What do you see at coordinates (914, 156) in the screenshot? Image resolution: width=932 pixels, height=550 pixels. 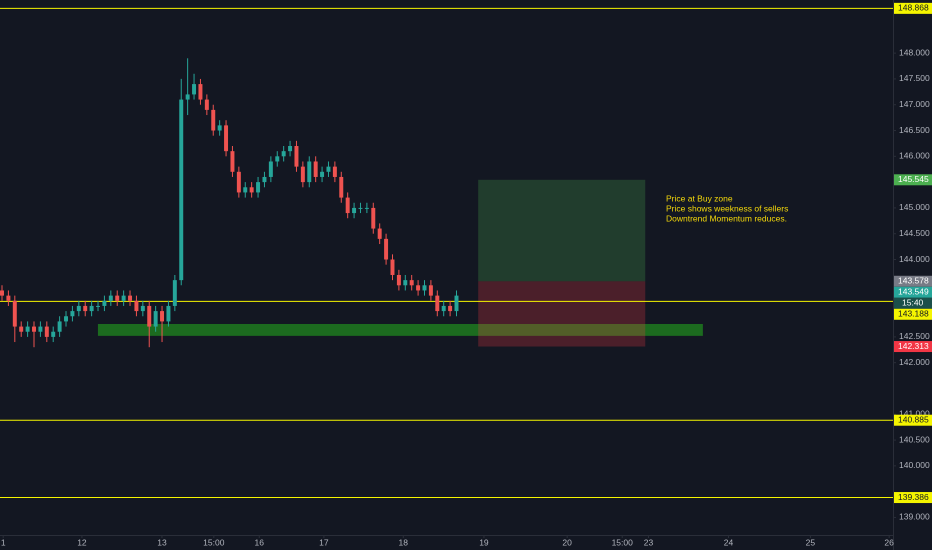 I see `y-tick-label: 146.000` at bounding box center [914, 156].